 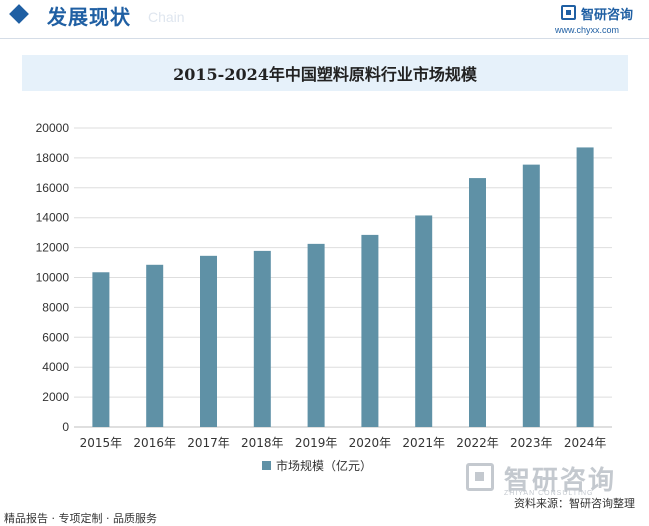 What do you see at coordinates (531, 443) in the screenshot?
I see `x-tick-label: 2023年` at bounding box center [531, 443].